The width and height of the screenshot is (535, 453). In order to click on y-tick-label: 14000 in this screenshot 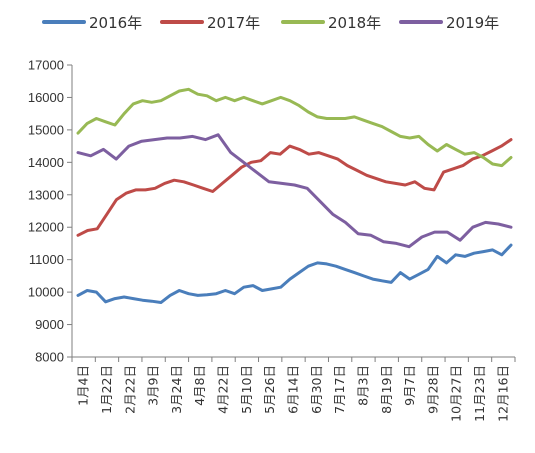, I will do `click(46, 162)`.